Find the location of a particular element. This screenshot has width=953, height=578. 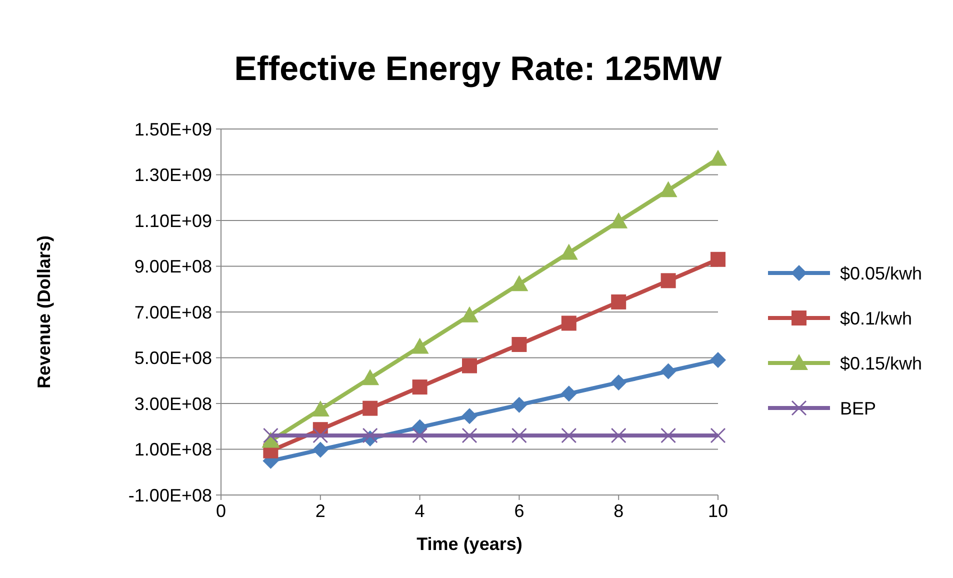

x-tick-label: 10 is located at coordinates (718, 511).